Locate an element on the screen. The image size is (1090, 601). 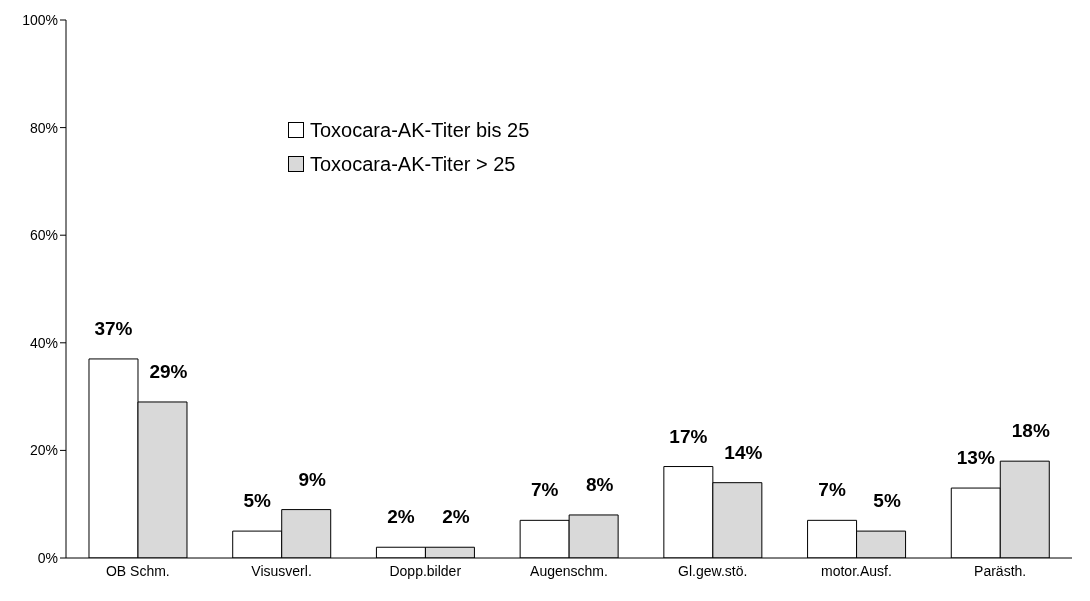
x-tick-label: Gl.gew.stö. is located at coordinates (713, 570).